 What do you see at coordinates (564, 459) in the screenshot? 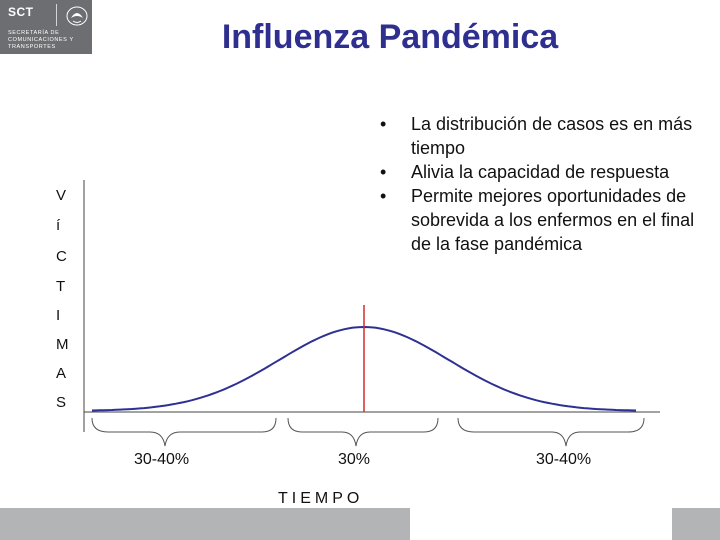
I see `segment-label-right: 30-40%` at bounding box center [564, 459].